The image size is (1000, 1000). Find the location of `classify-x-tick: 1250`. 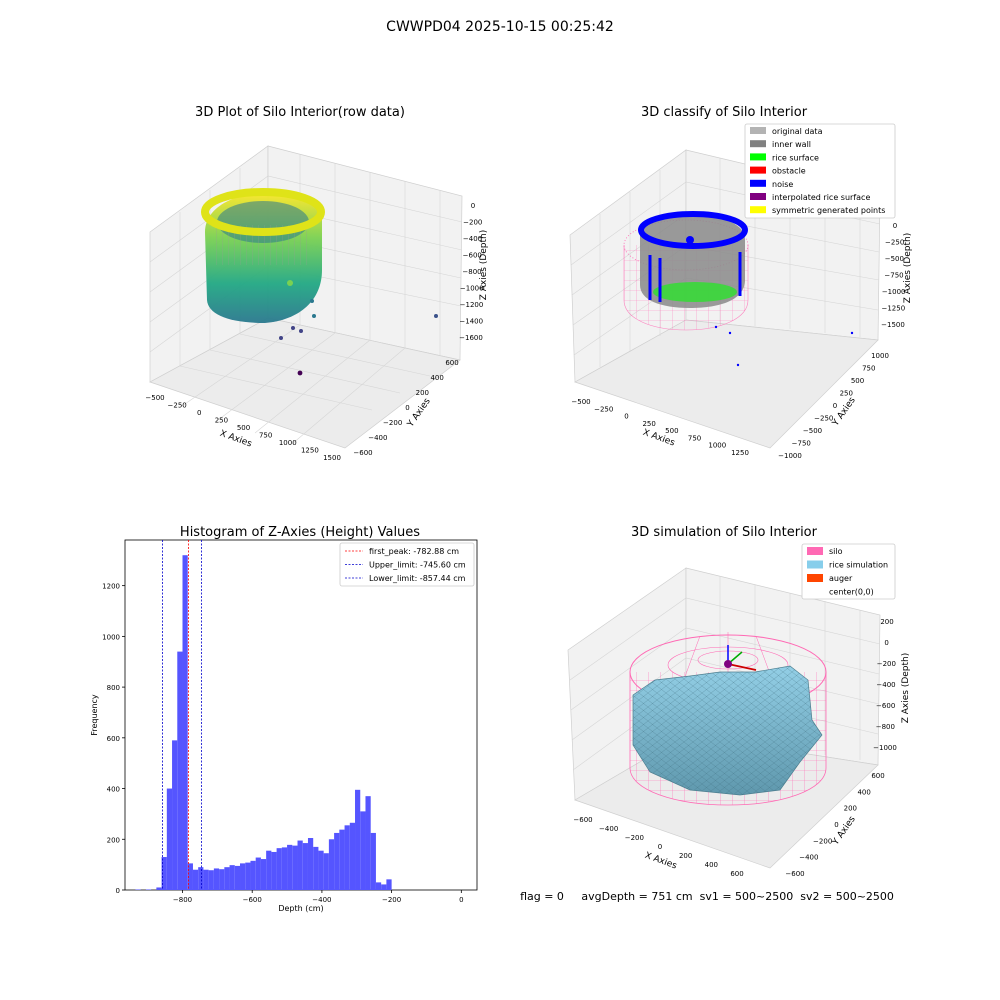

classify-x-tick: 1250 is located at coordinates (740, 453).